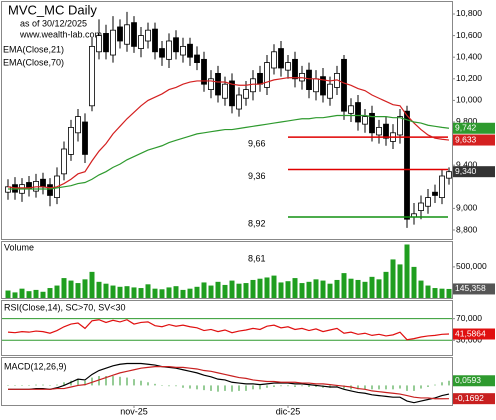  I want to click on value-box-label: 145,358, so click(470, 288).